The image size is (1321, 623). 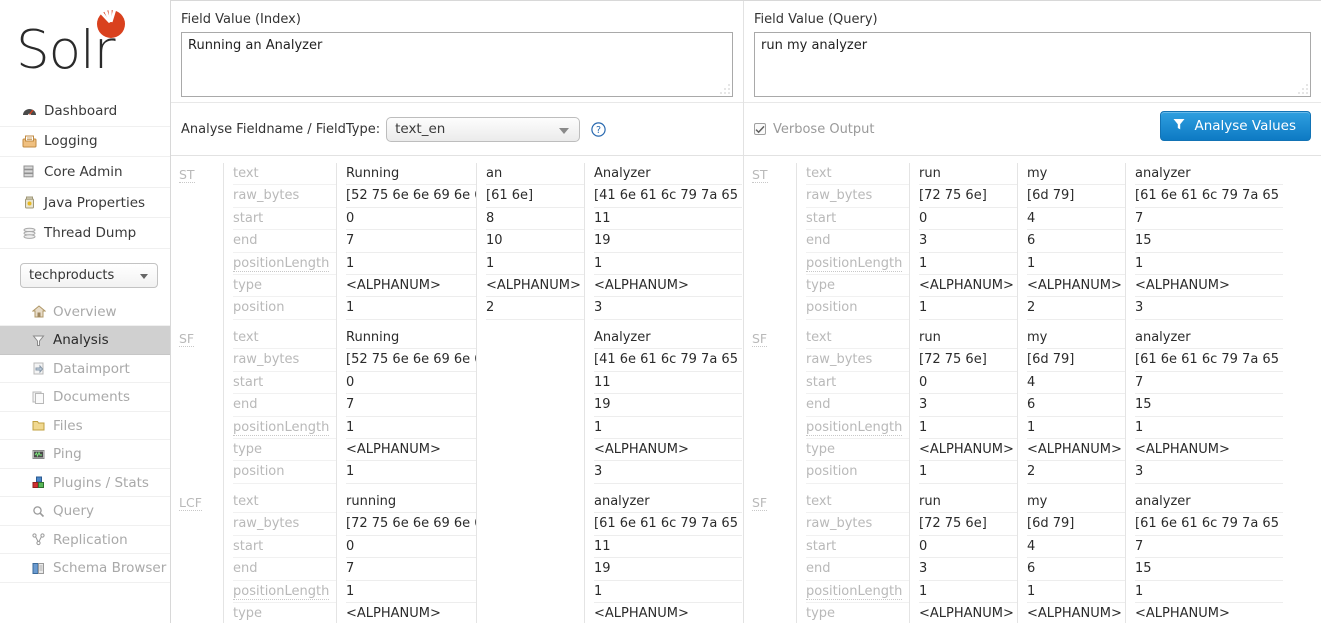 What do you see at coordinates (668, 472) in the screenshot?
I see `token-position-value: 3` at bounding box center [668, 472].